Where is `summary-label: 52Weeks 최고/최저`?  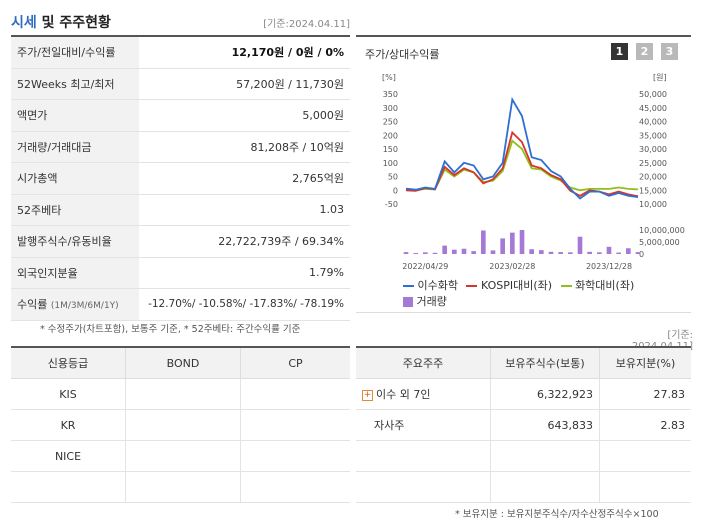
summary-label: 52Weeks 최고/최저 is located at coordinates (75, 84).